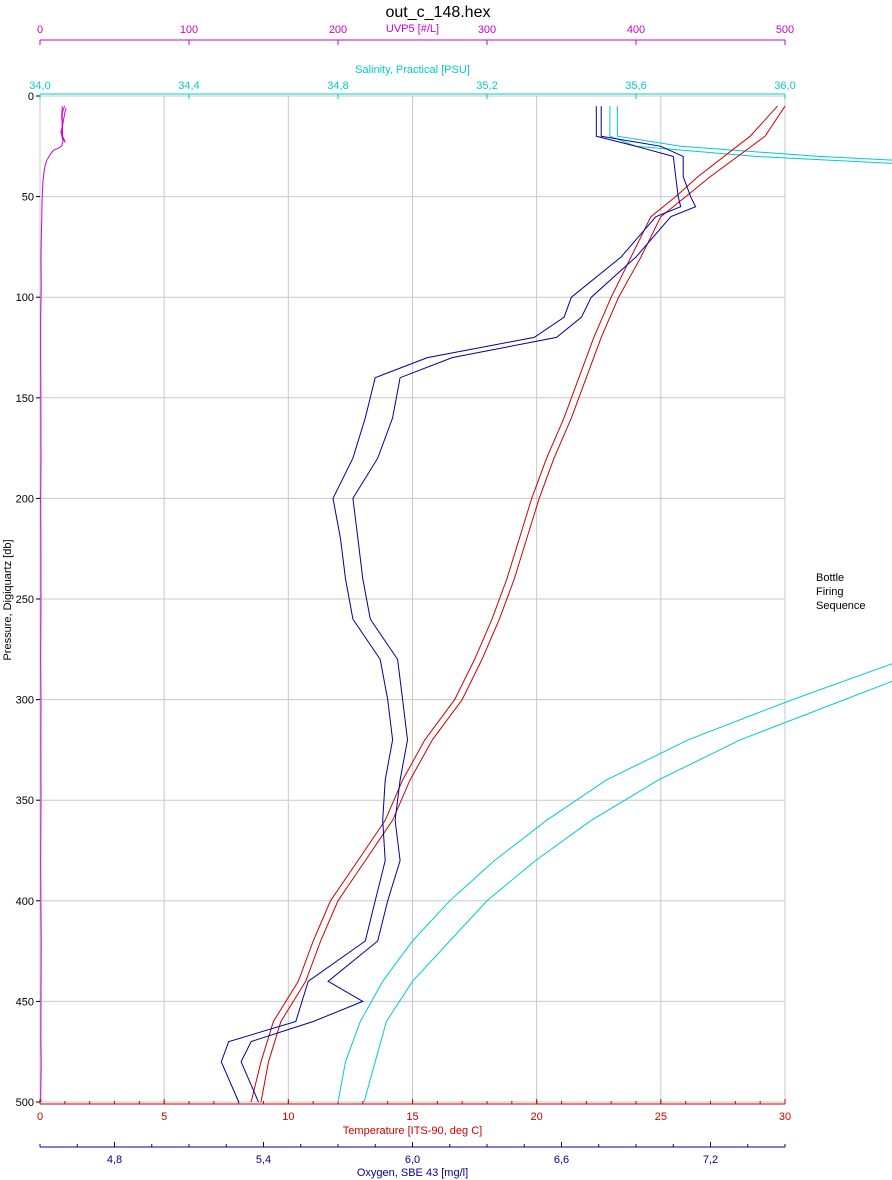  What do you see at coordinates (114, 1160) in the screenshot?
I see `oxygen-tick-label: 4,8` at bounding box center [114, 1160].